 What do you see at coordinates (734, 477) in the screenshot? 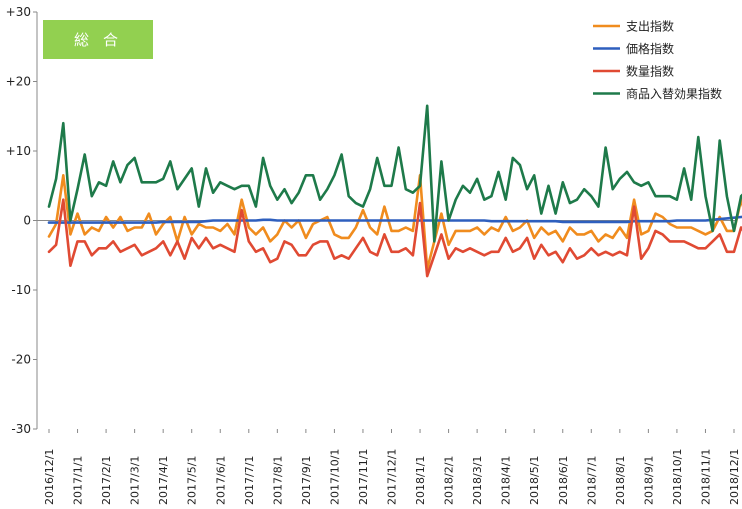
I see `x-tick-label: 2018/12/1` at bounding box center [734, 477].